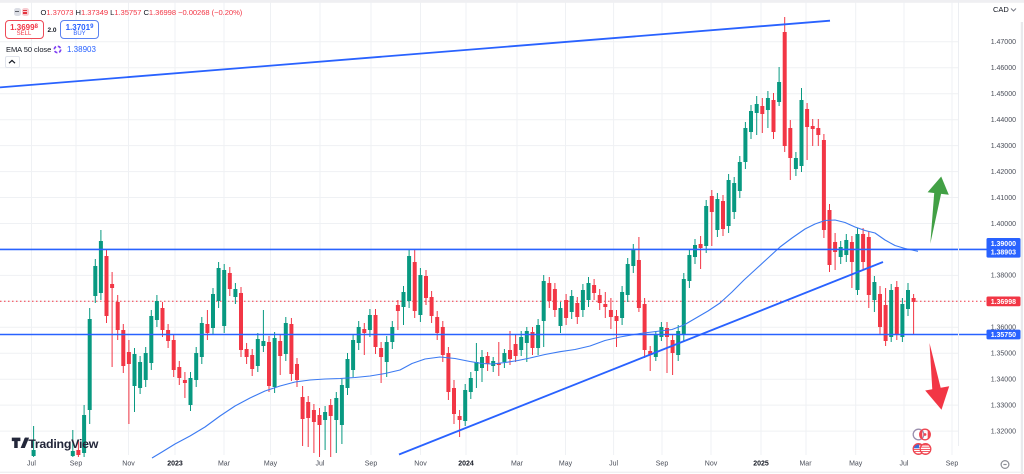 This screenshot has width=1024, height=474. I want to click on svg-text: 1.36998, so click(1003, 302).